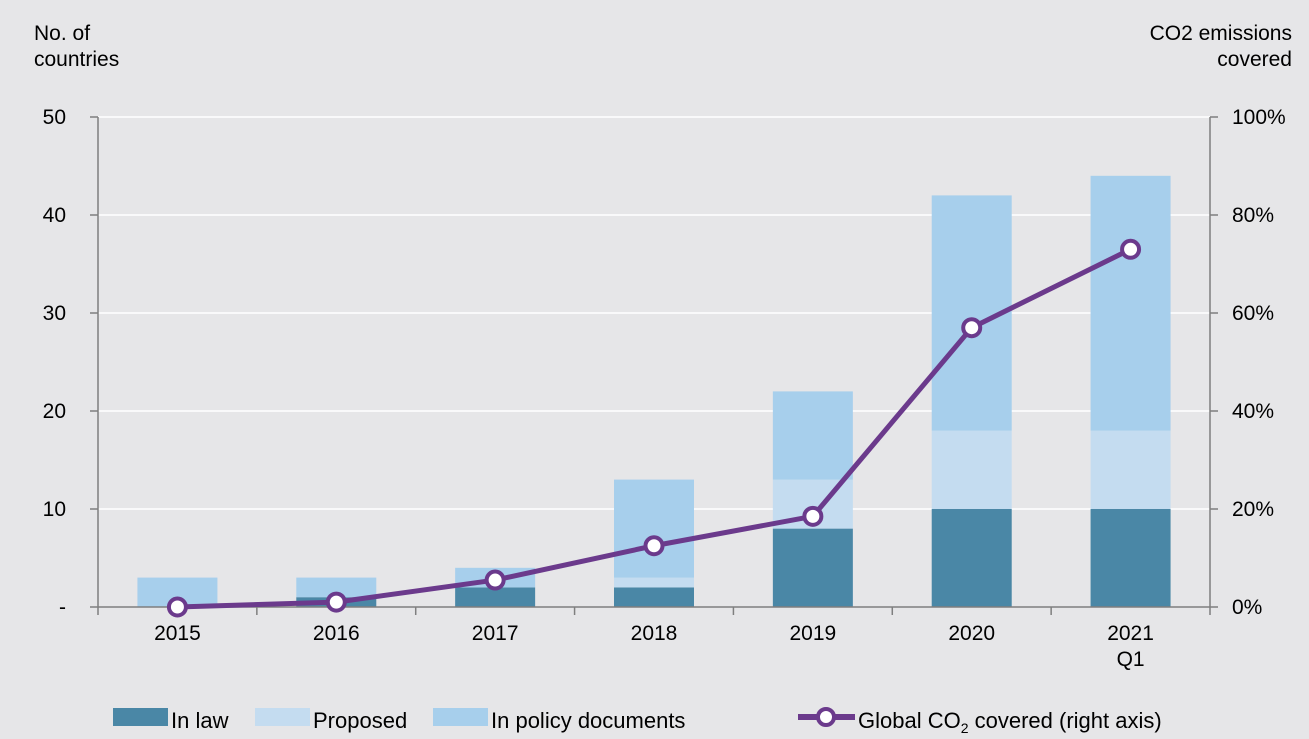 This screenshot has width=1309, height=739. I want to click on legend-label: Proposed, so click(360, 720).